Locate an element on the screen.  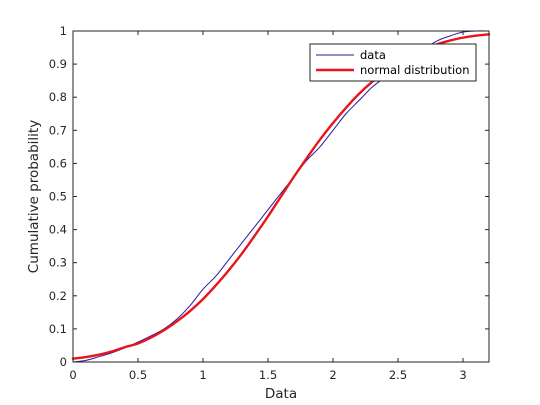
y-axis-label: Cumulative probability is located at coordinates (34, 196).